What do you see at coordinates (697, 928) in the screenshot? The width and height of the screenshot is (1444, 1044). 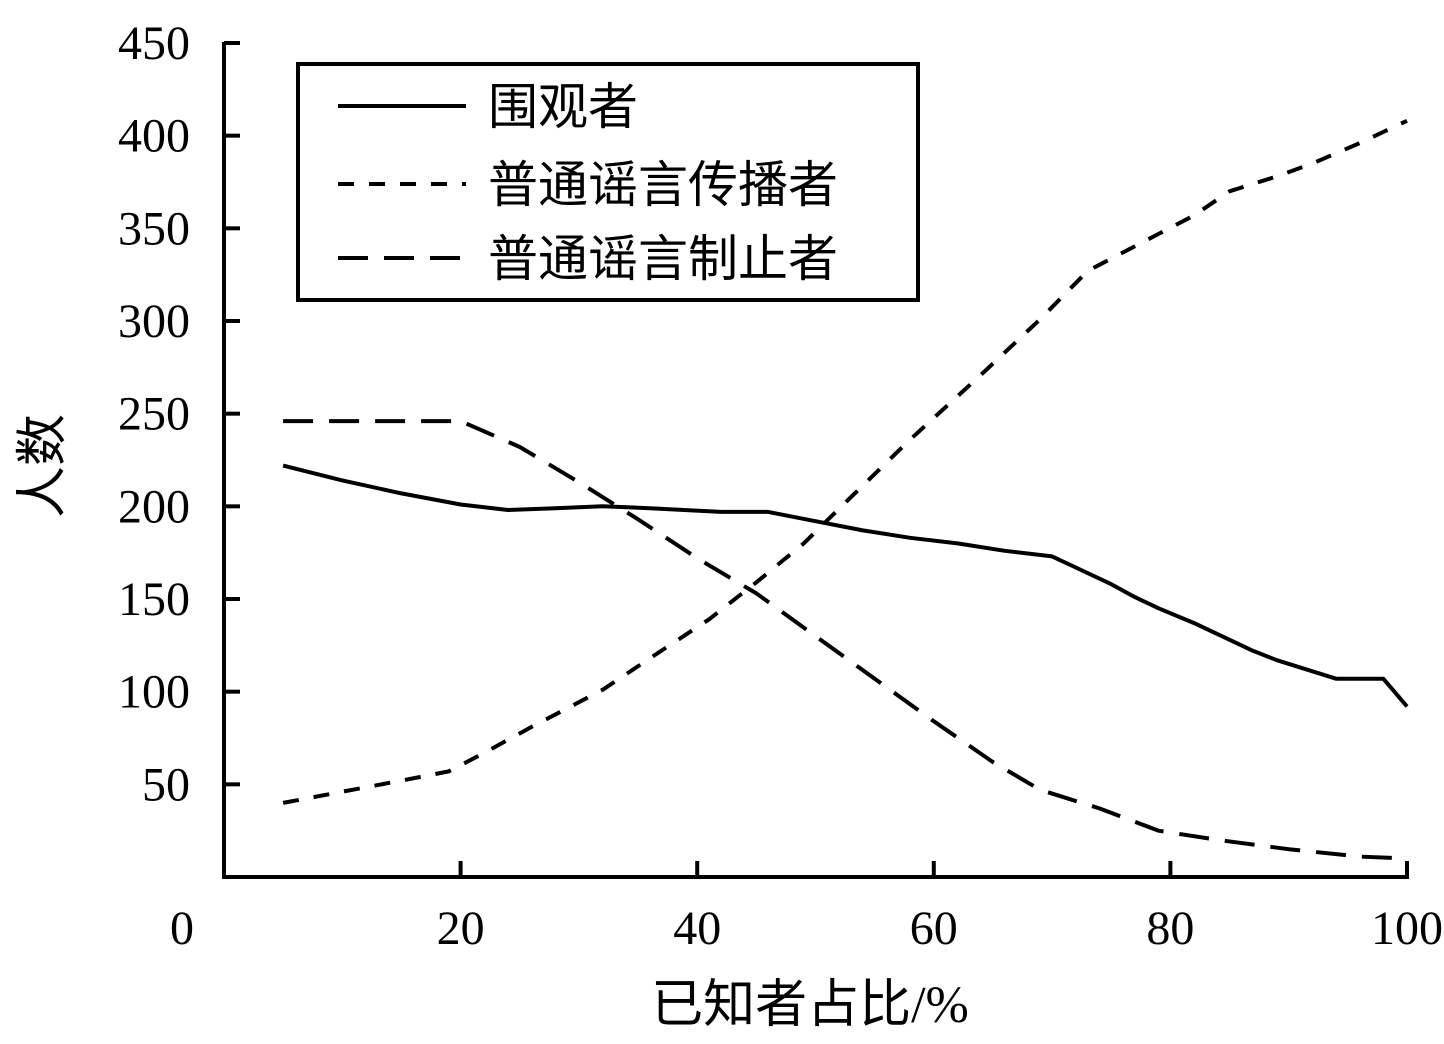 I see `x-tick-label: 40` at bounding box center [697, 928].